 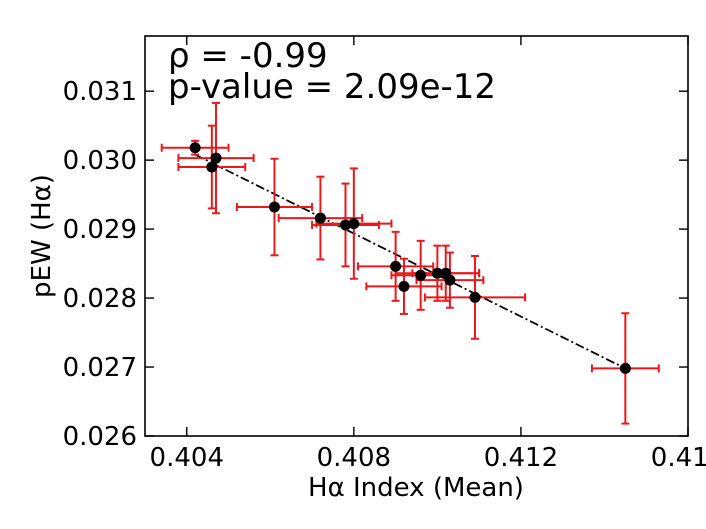 What do you see at coordinates (416, 488) in the screenshot?
I see `x-axis-label: Hα Index (Mean)` at bounding box center [416, 488].